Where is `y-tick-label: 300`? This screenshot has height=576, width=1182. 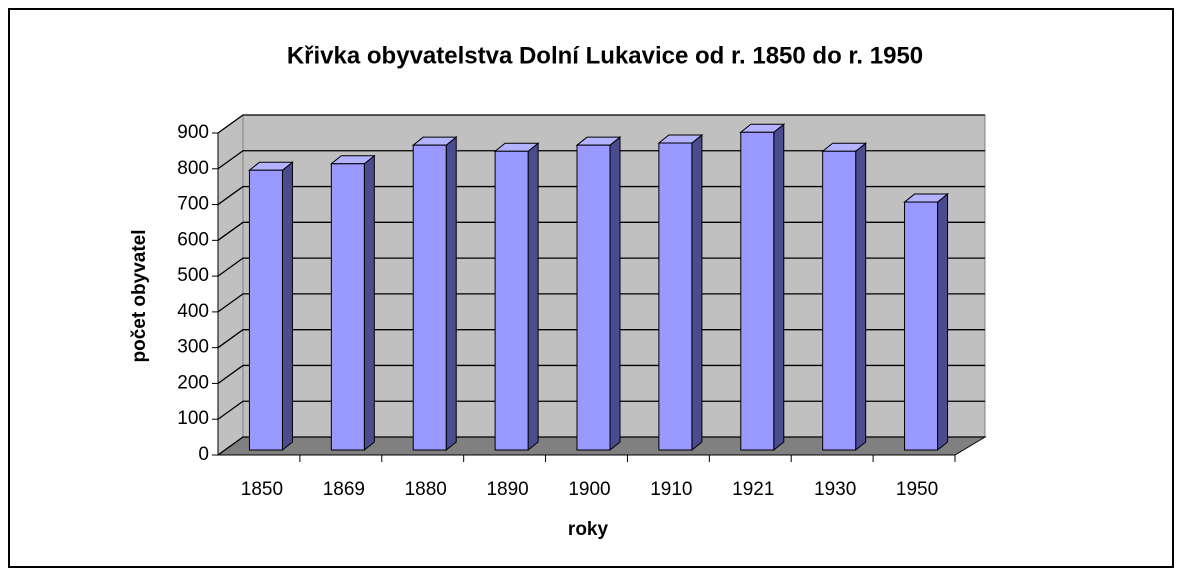 y-tick-label: 300 is located at coordinates (193, 347).